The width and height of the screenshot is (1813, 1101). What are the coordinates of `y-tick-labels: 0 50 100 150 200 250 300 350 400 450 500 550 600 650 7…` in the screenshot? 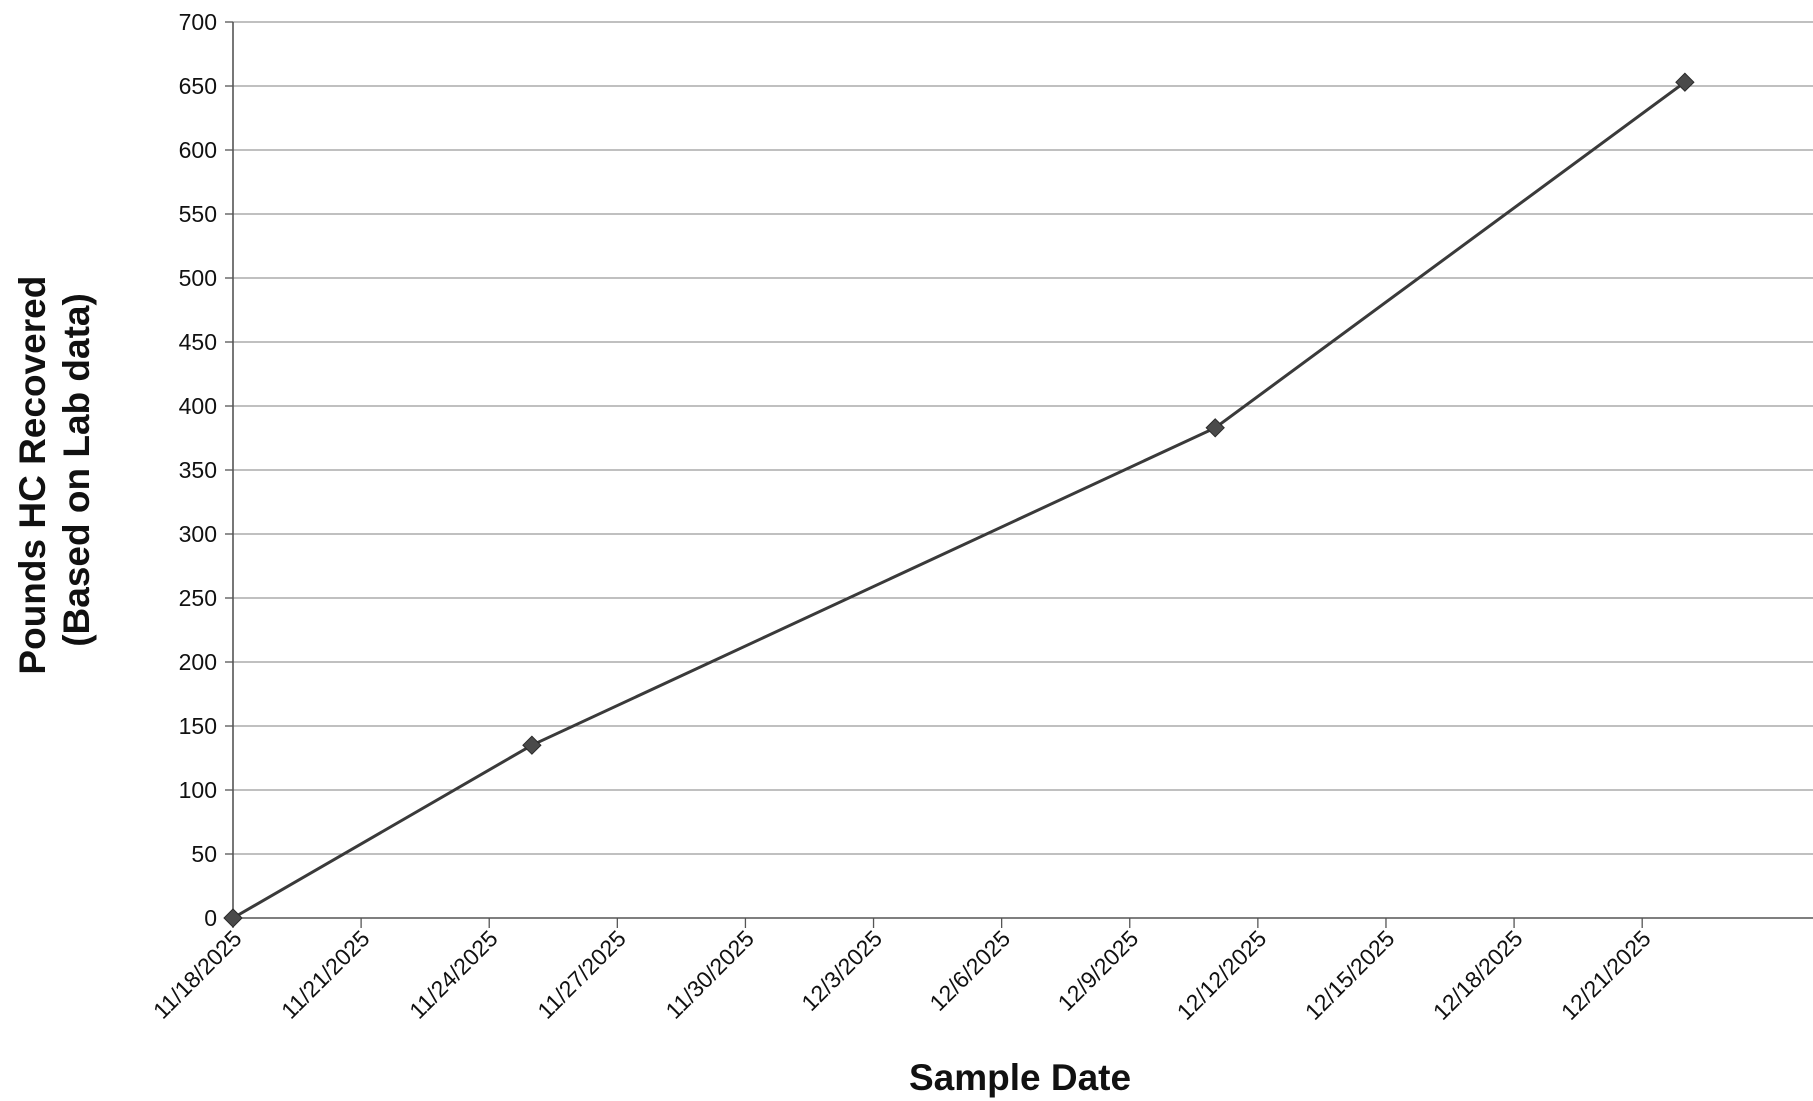 It's located at (198, 470).